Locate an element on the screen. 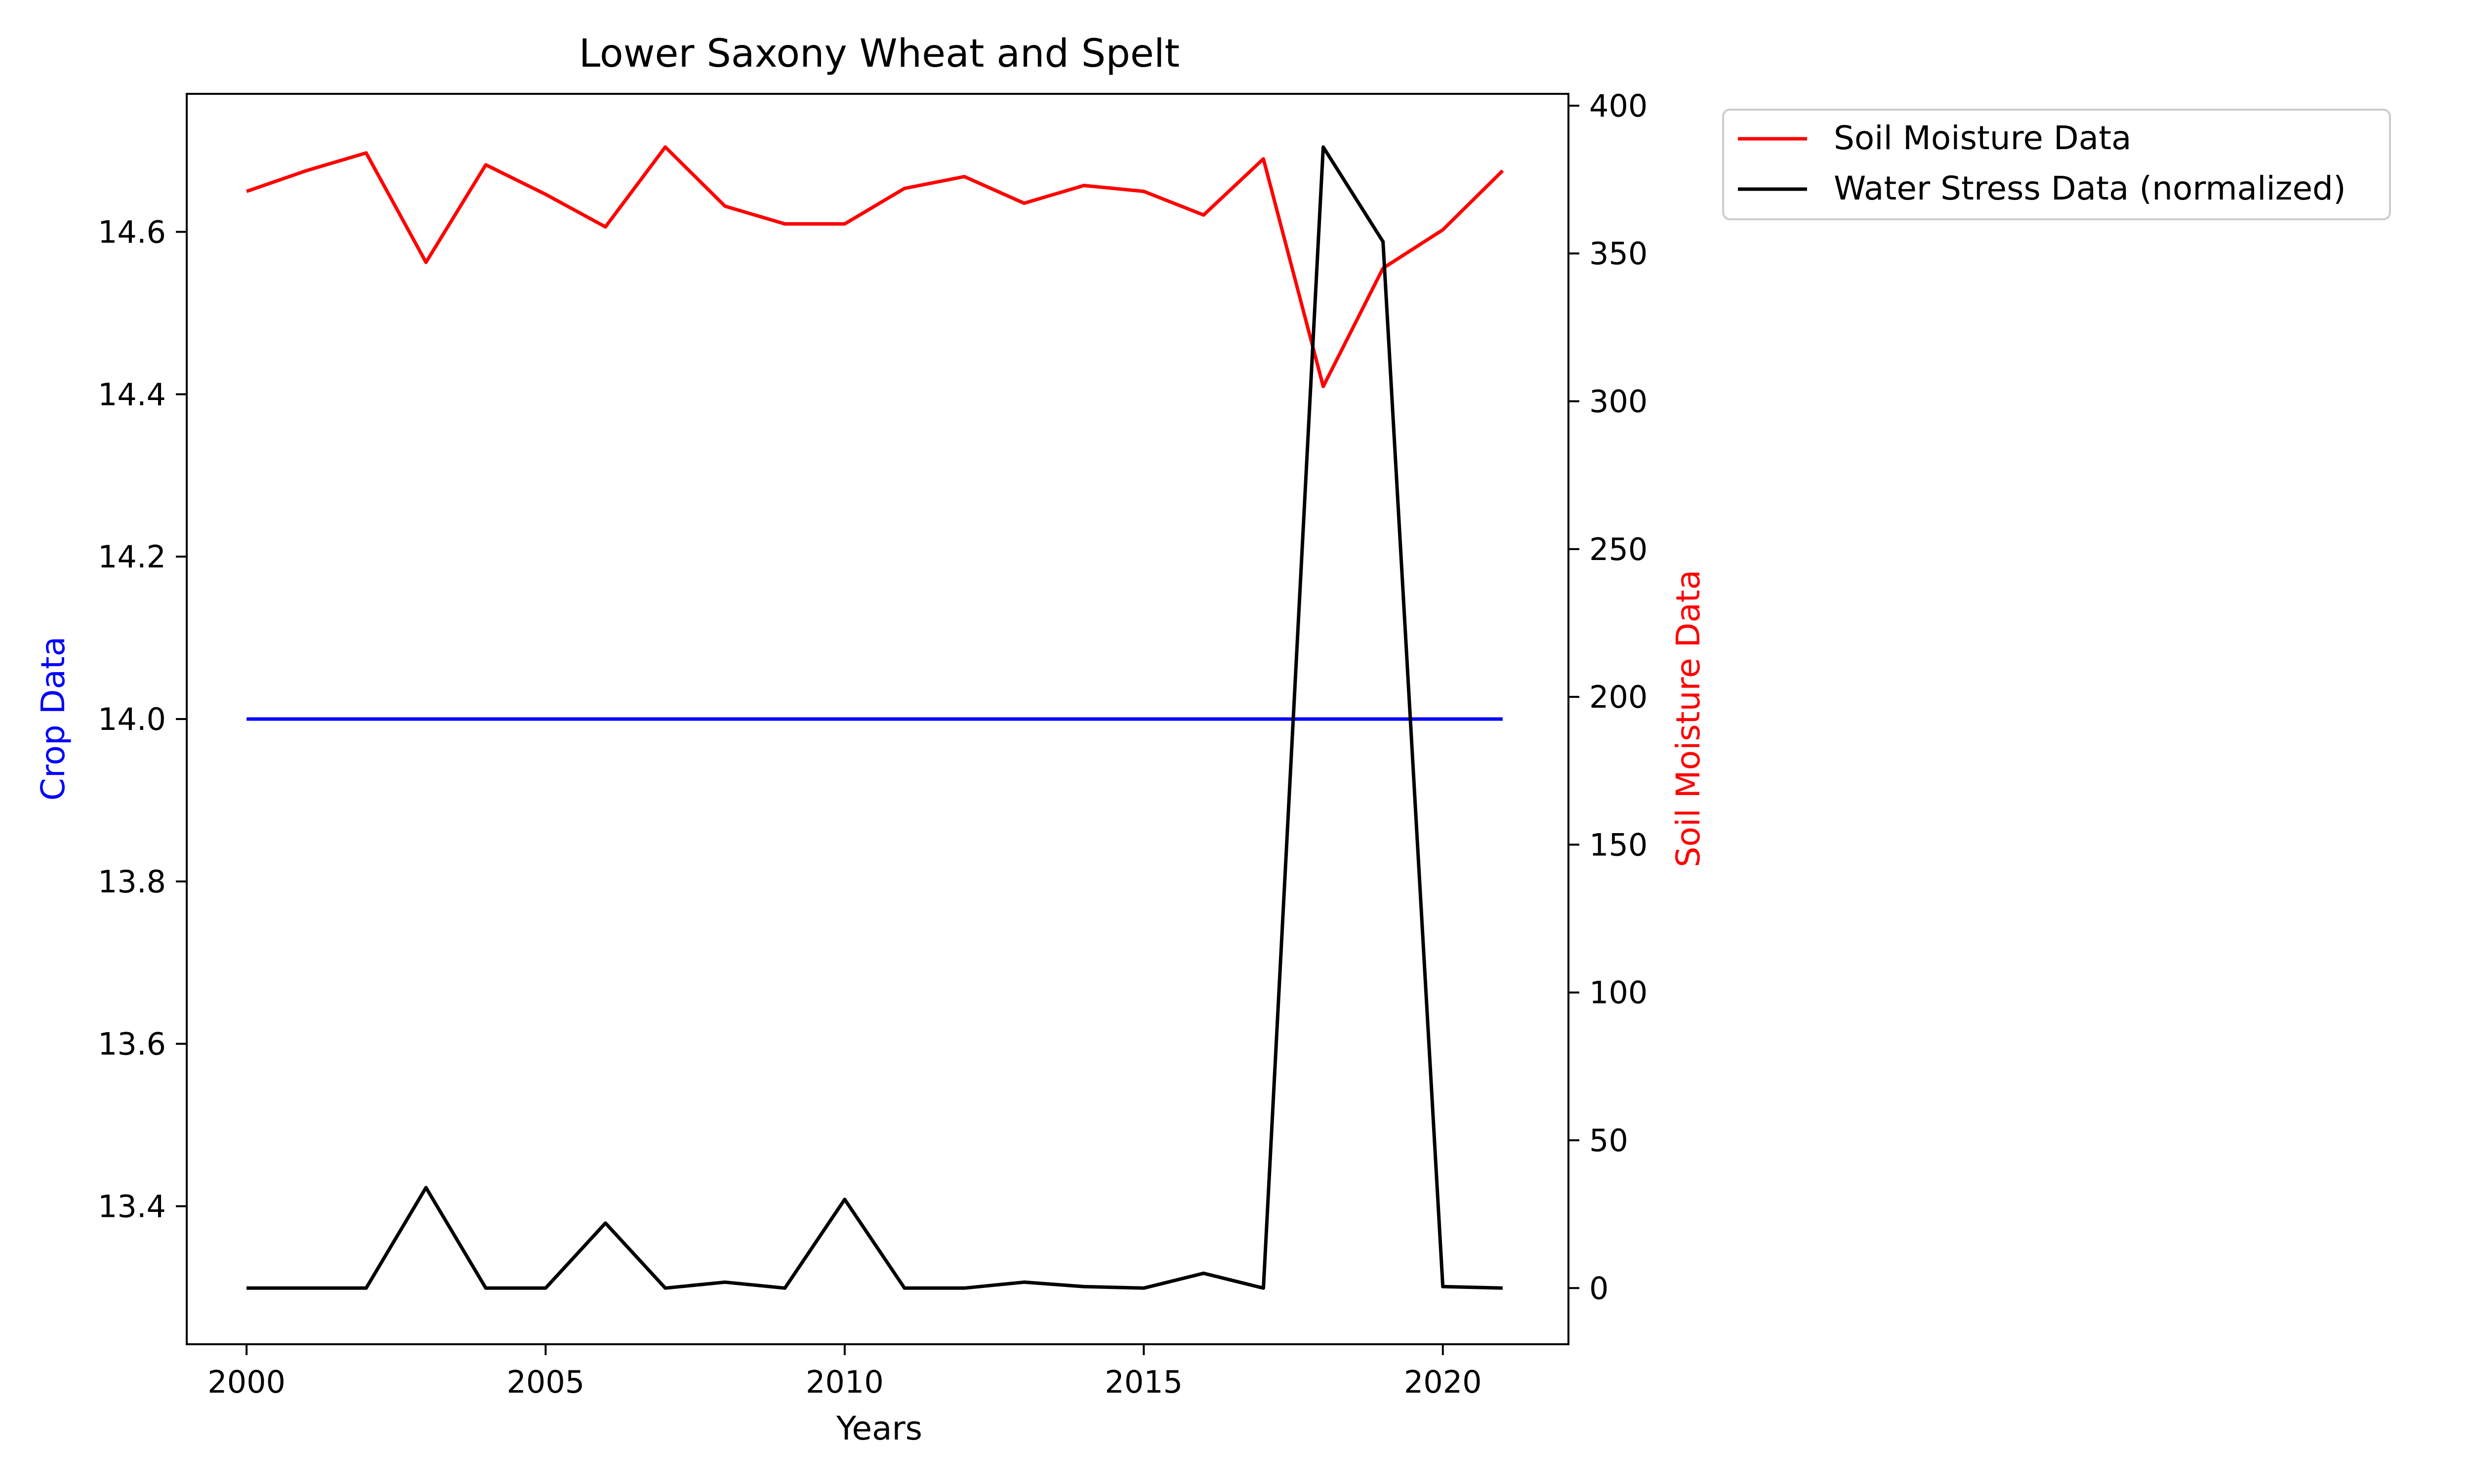 The width and height of the screenshot is (2470, 1484). left-y-tick-label: 14.4 is located at coordinates (132, 394).